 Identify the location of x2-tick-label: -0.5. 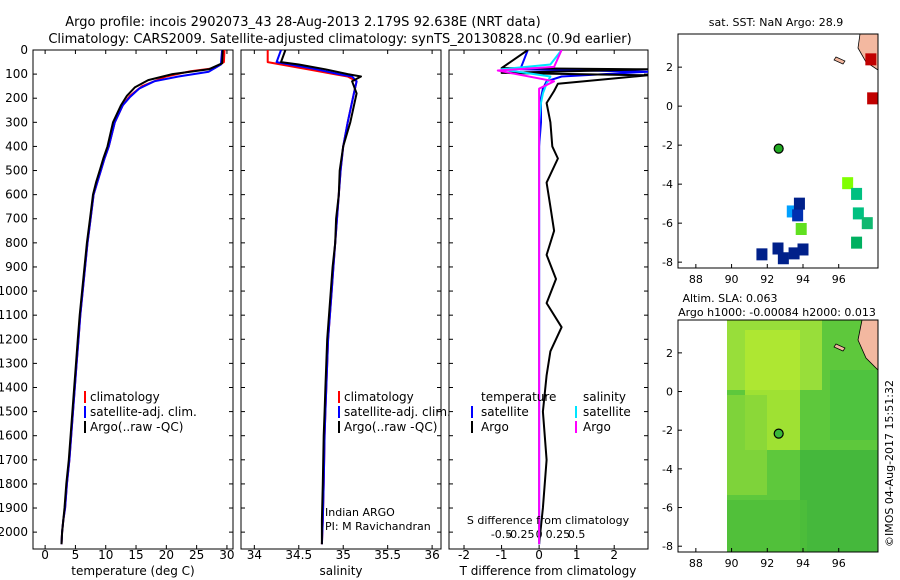
(501, 534).